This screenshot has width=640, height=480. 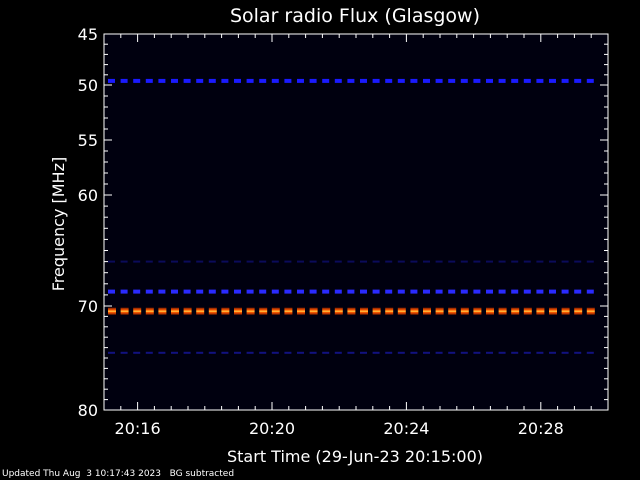 What do you see at coordinates (88, 410) in the screenshot?
I see `y-tick-label: 80` at bounding box center [88, 410].